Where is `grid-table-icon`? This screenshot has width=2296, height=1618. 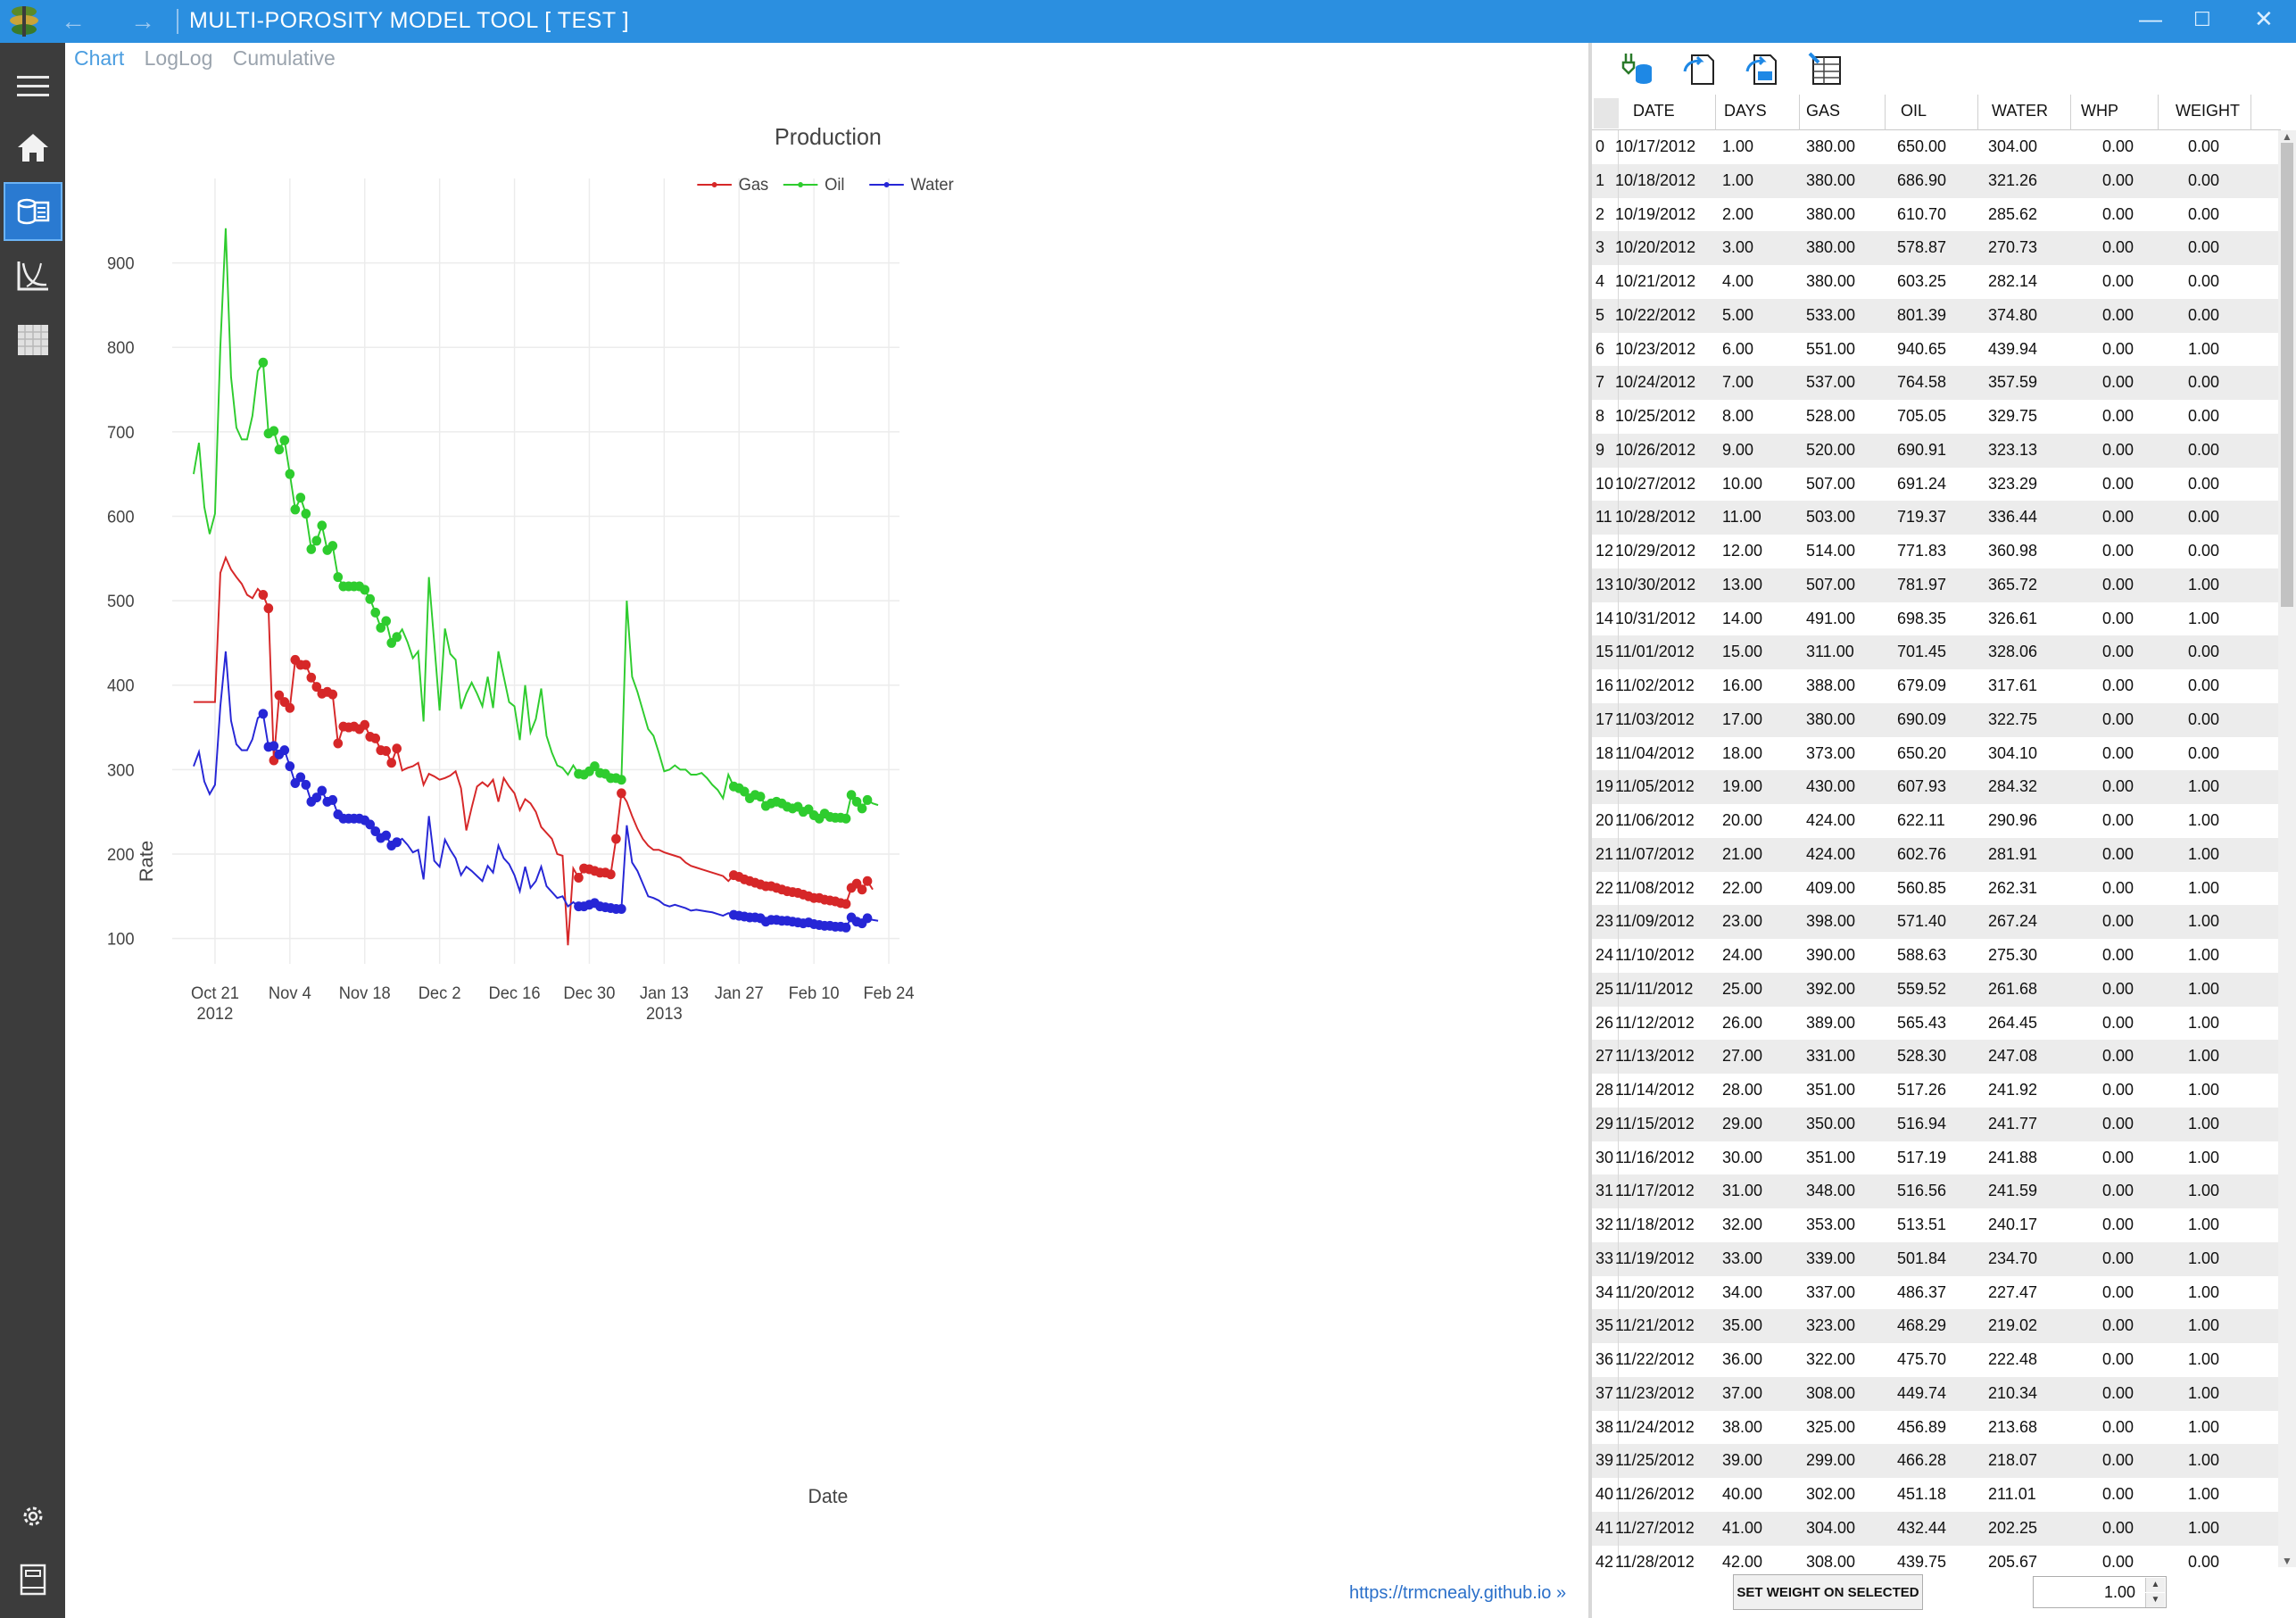 grid-table-icon is located at coordinates (33, 340).